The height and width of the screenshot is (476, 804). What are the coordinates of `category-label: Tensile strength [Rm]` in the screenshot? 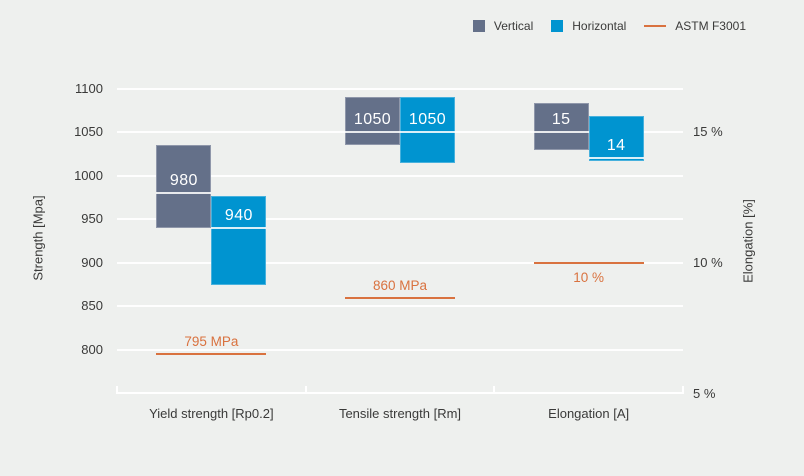 It's located at (400, 413).